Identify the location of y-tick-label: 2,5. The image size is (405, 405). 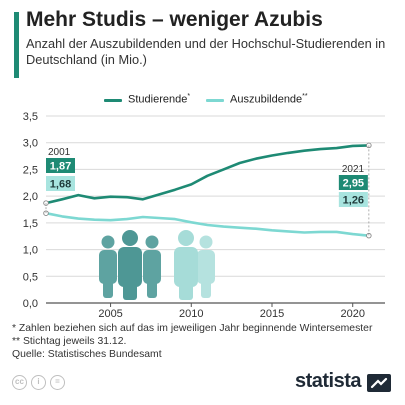
(30, 170).